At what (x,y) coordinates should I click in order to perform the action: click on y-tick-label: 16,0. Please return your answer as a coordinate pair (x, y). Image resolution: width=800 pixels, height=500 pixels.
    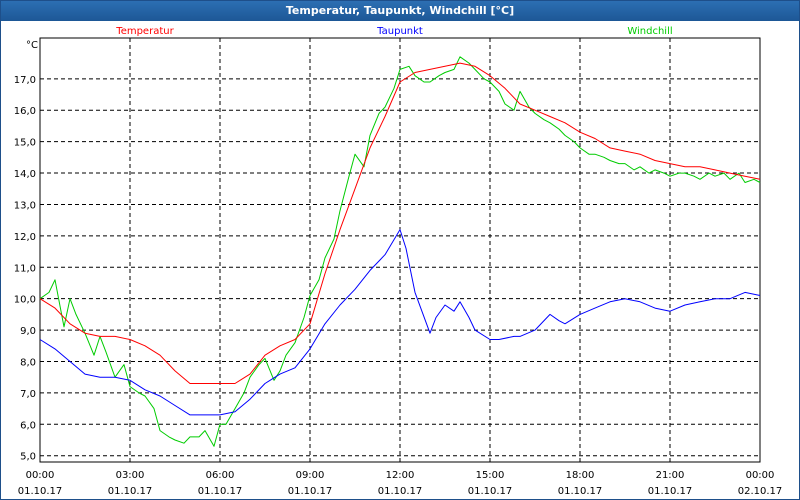
    Looking at the image, I should click on (25, 111).